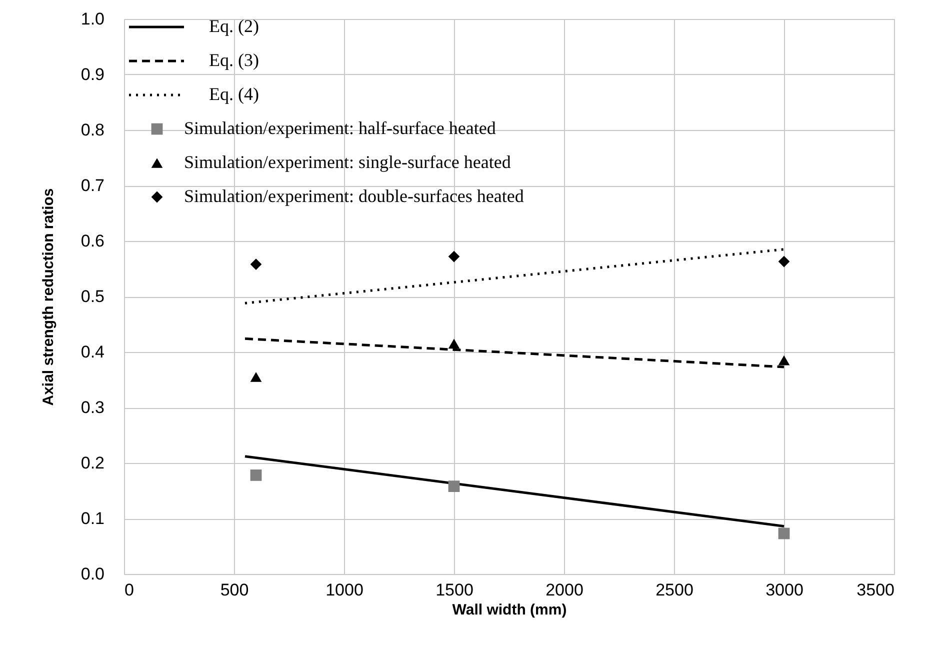 Image resolution: width=933 pixels, height=656 pixels. Describe the element at coordinates (234, 590) in the screenshot. I see `x-tick-label: 500` at that location.